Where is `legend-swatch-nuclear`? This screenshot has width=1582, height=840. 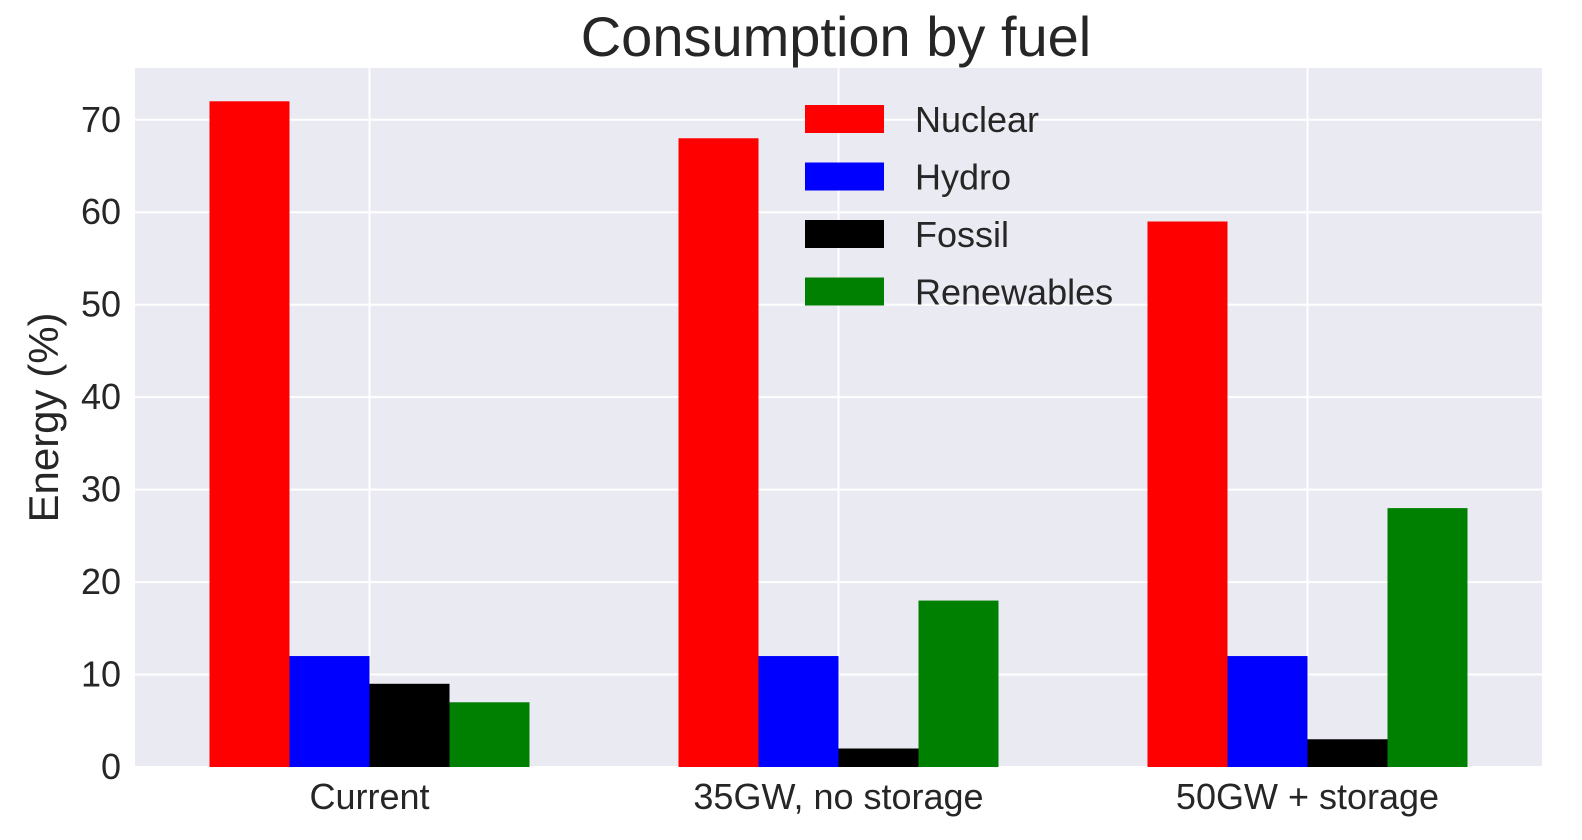
legend-swatch-nuclear is located at coordinates (844, 119).